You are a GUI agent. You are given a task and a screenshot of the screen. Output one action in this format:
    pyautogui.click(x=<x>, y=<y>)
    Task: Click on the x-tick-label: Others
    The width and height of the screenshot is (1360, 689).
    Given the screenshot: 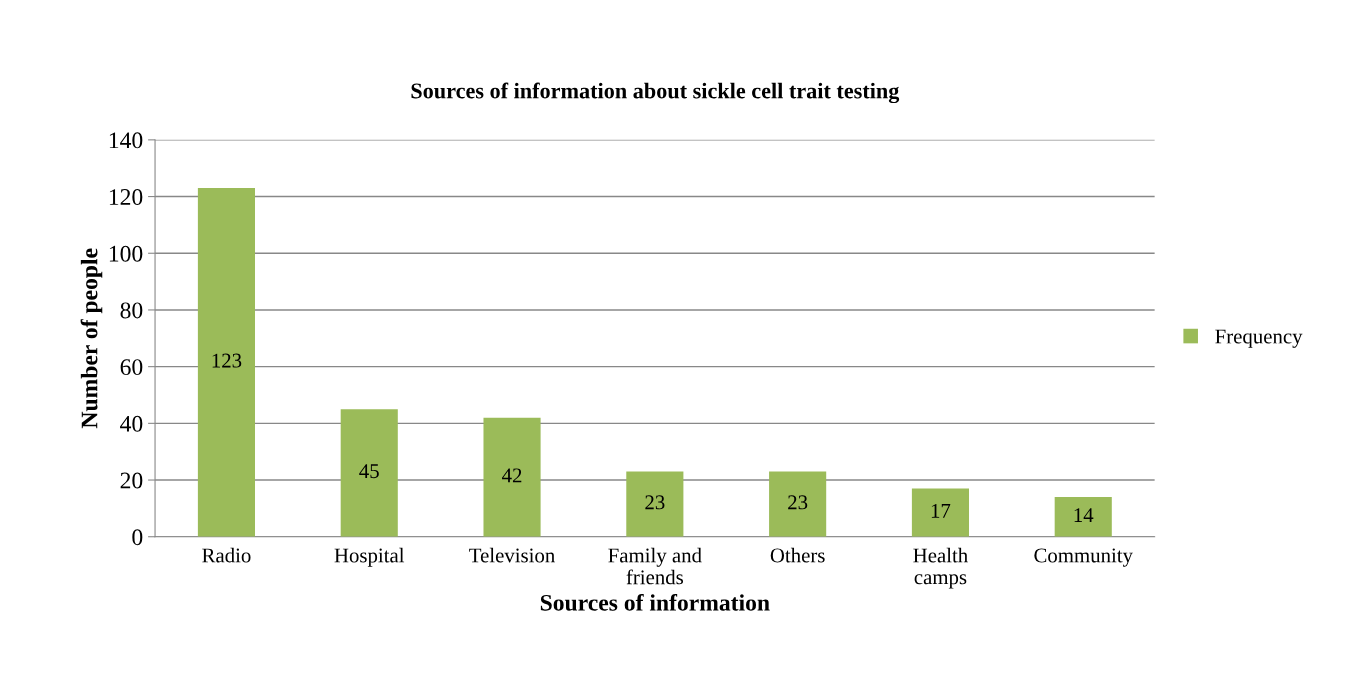 What is the action you would take?
    pyautogui.click(x=797, y=555)
    